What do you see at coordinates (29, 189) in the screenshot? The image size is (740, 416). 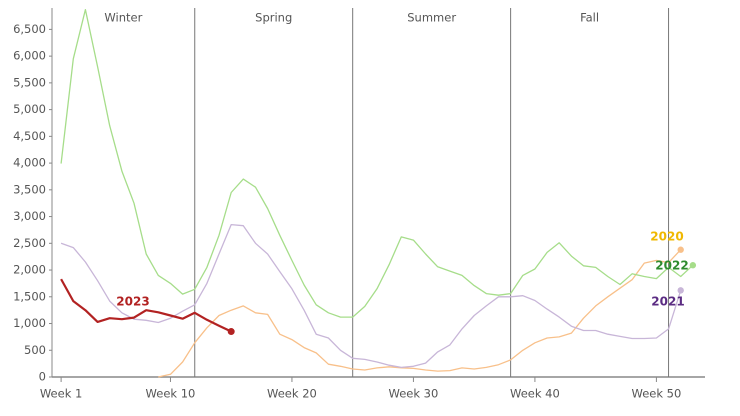 I see `y-tick-label: 3,500` at bounding box center [29, 189].